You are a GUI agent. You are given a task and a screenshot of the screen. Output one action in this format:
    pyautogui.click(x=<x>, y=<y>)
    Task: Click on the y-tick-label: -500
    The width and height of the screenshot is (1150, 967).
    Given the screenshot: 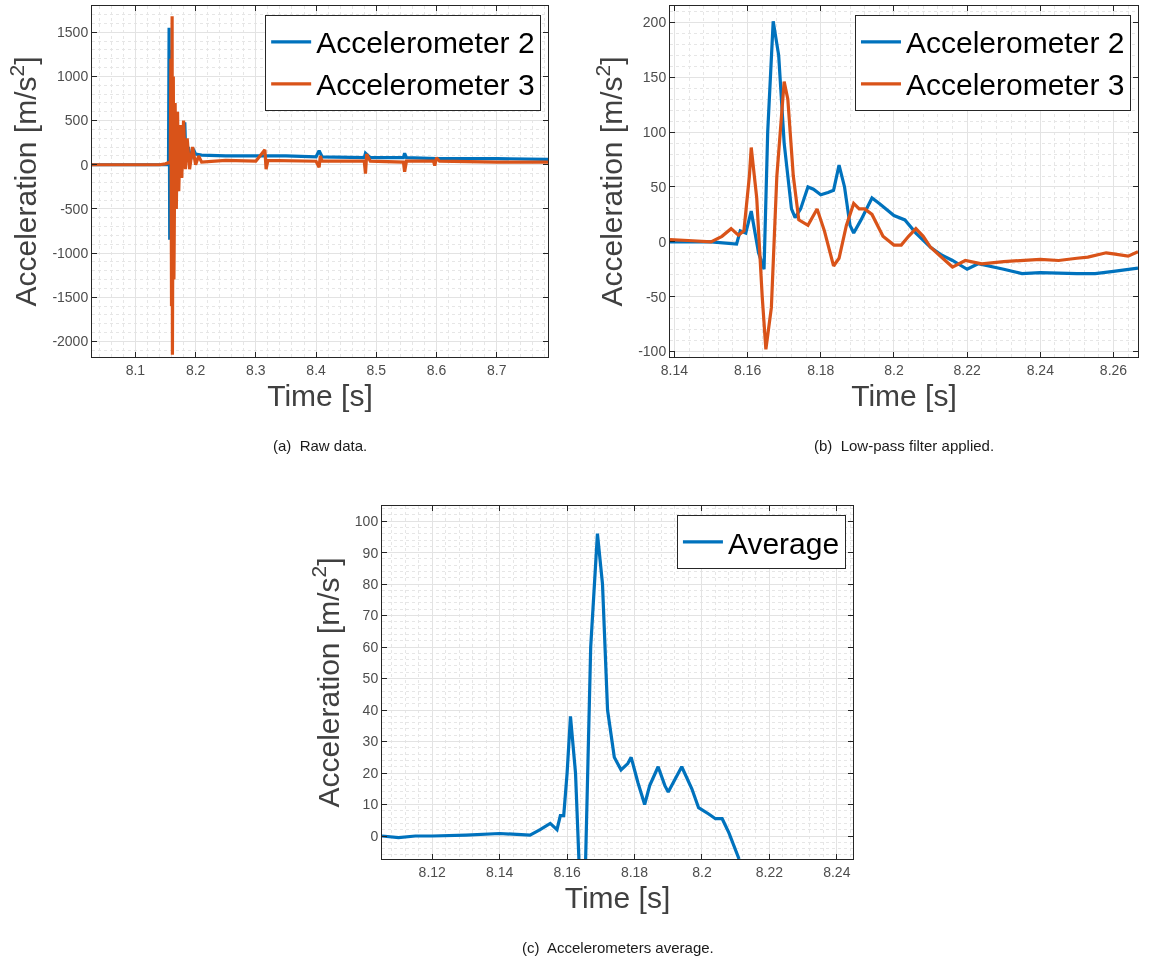 What is the action you would take?
    pyautogui.click(x=74, y=208)
    